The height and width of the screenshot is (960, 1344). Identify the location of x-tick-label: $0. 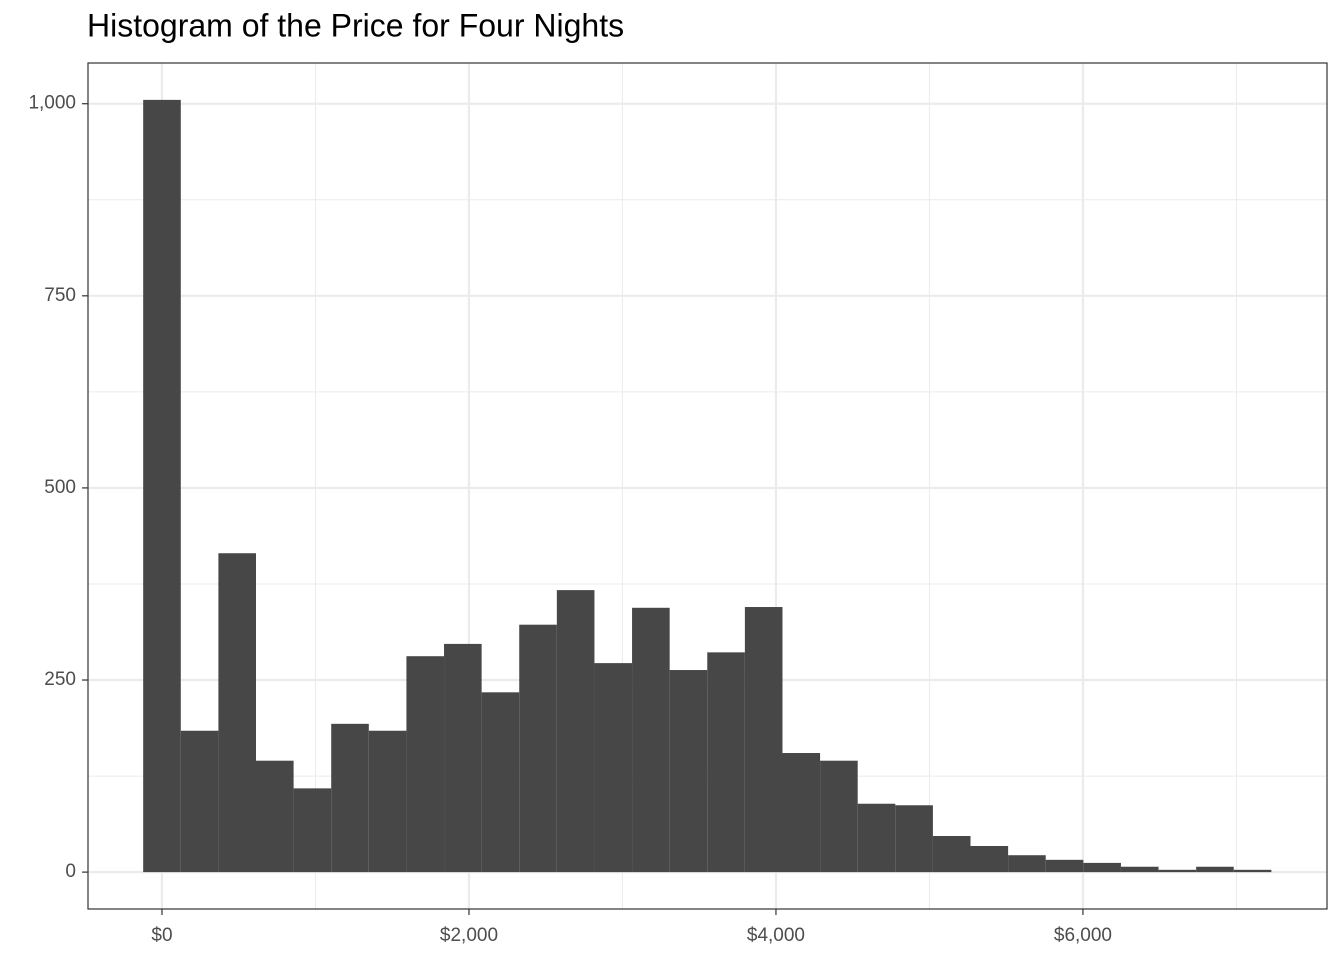
(161, 935).